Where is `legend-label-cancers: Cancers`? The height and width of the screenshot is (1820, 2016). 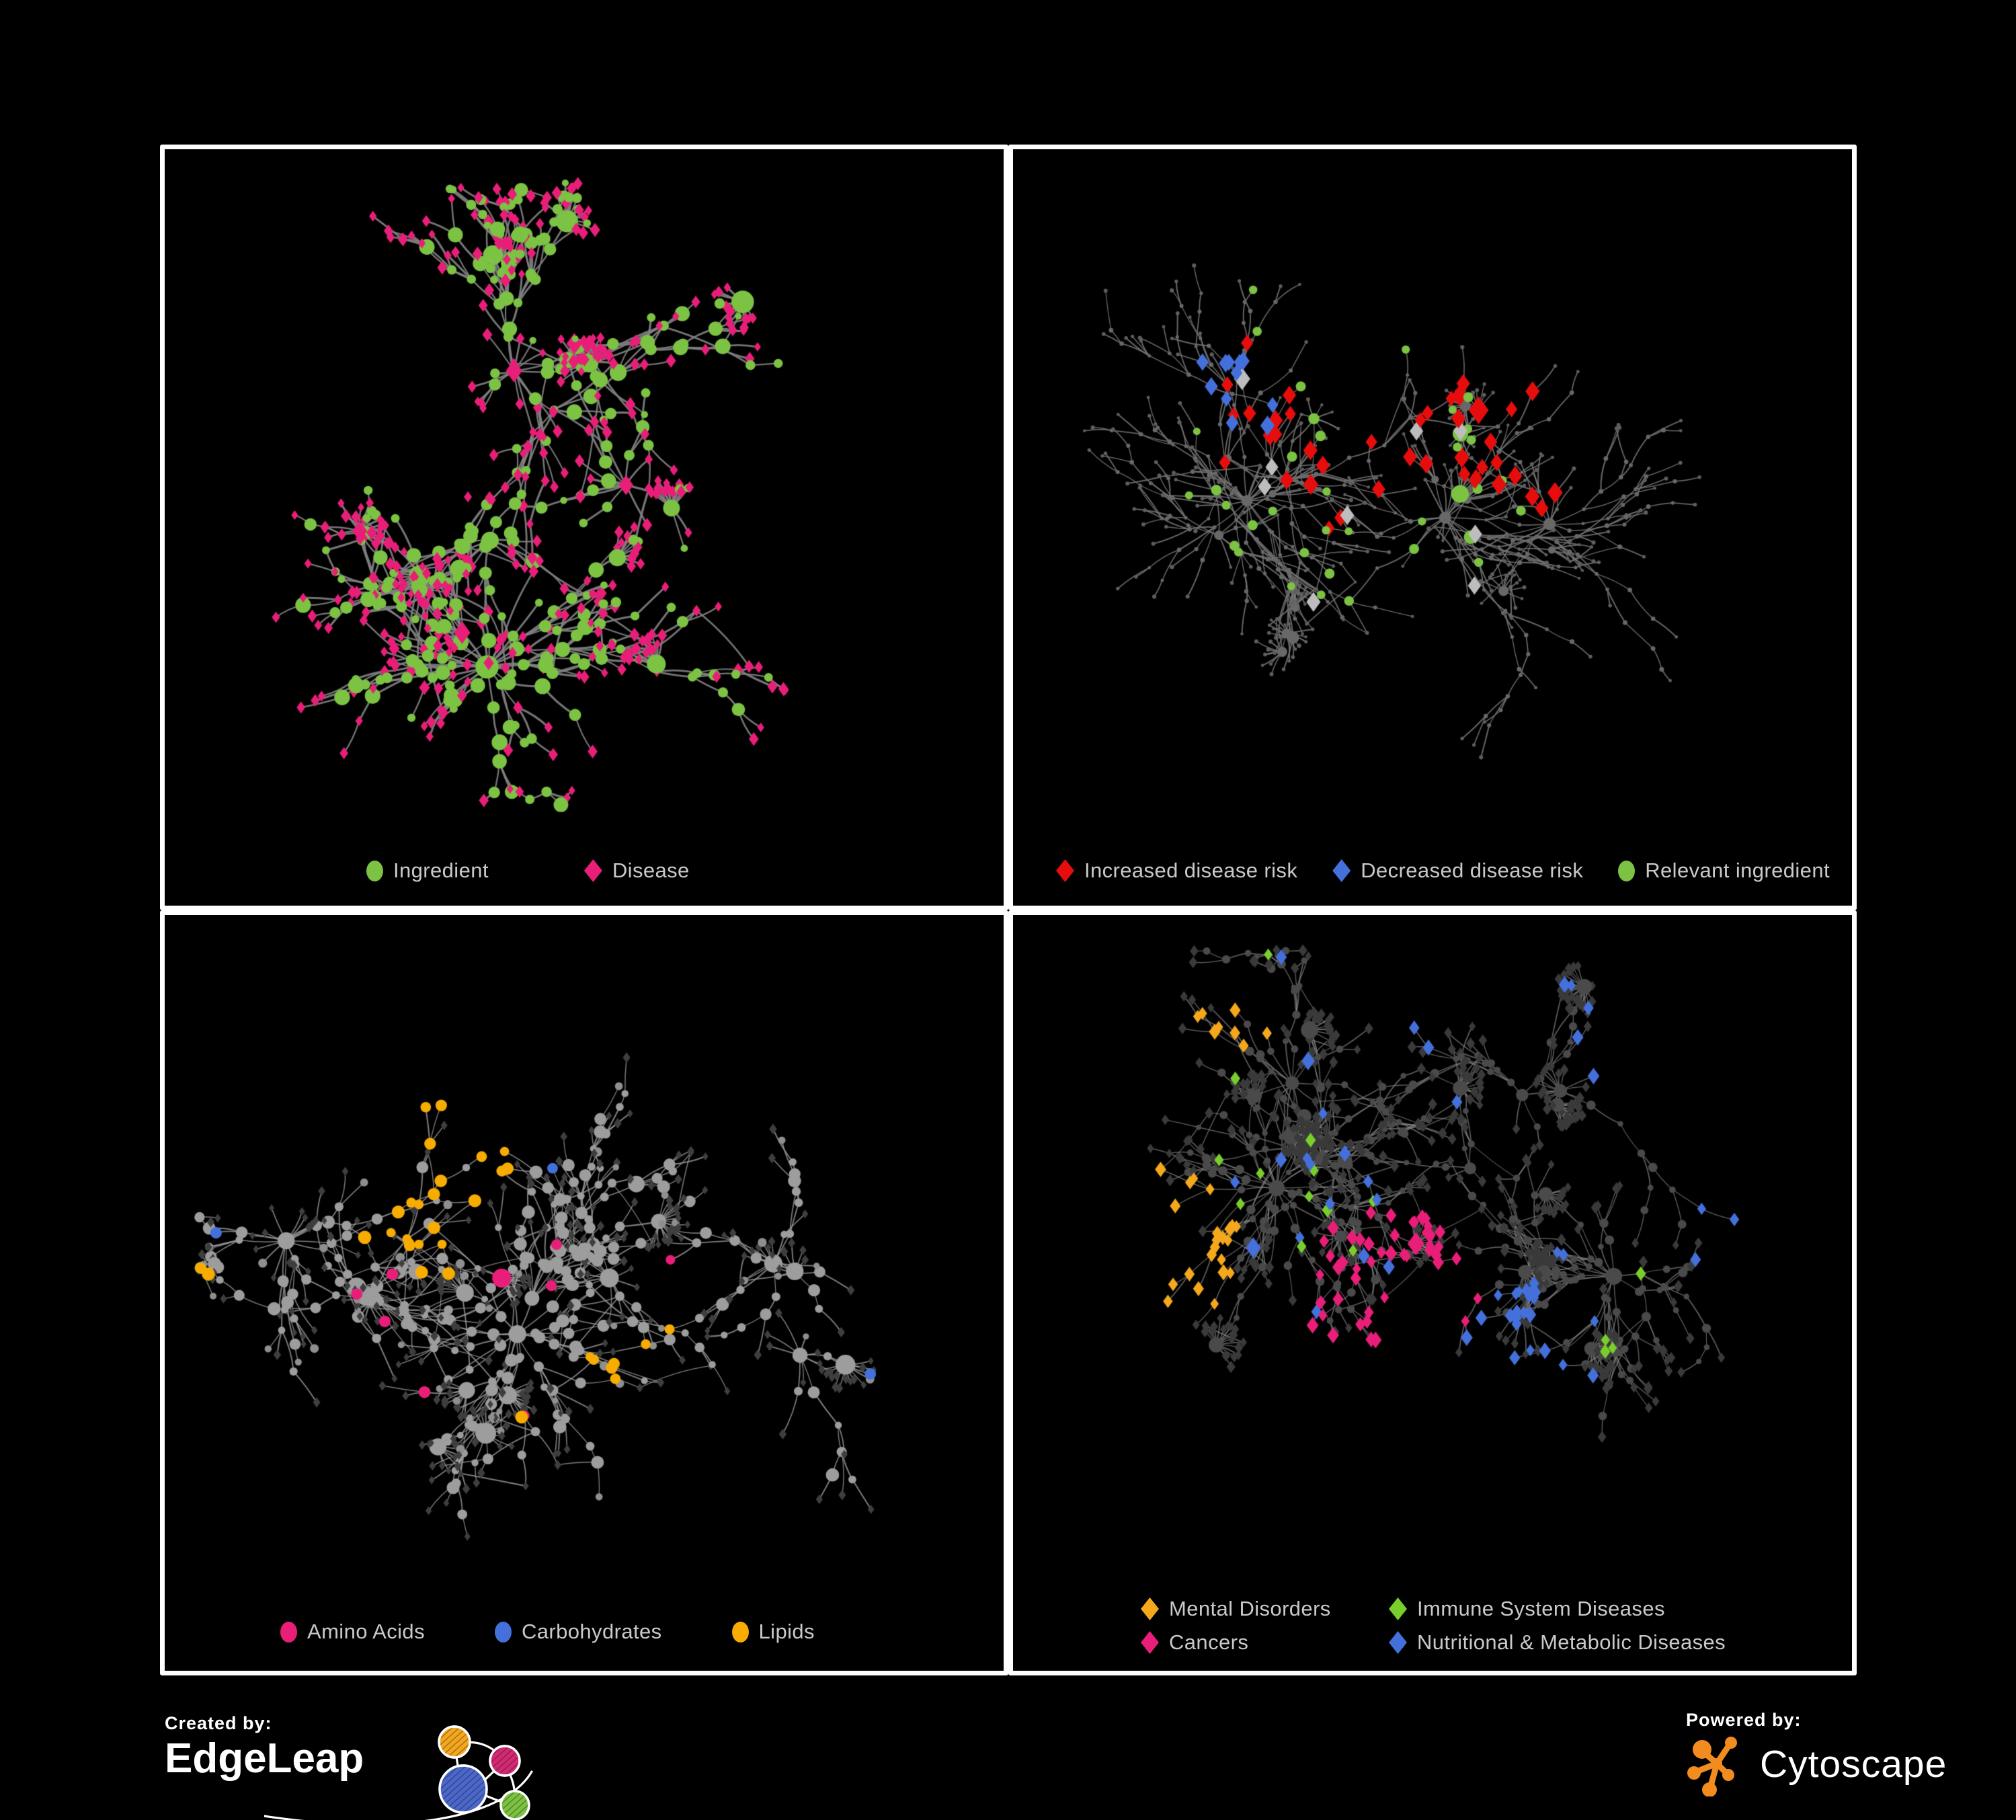
legend-label-cancers: Cancers is located at coordinates (1209, 1642).